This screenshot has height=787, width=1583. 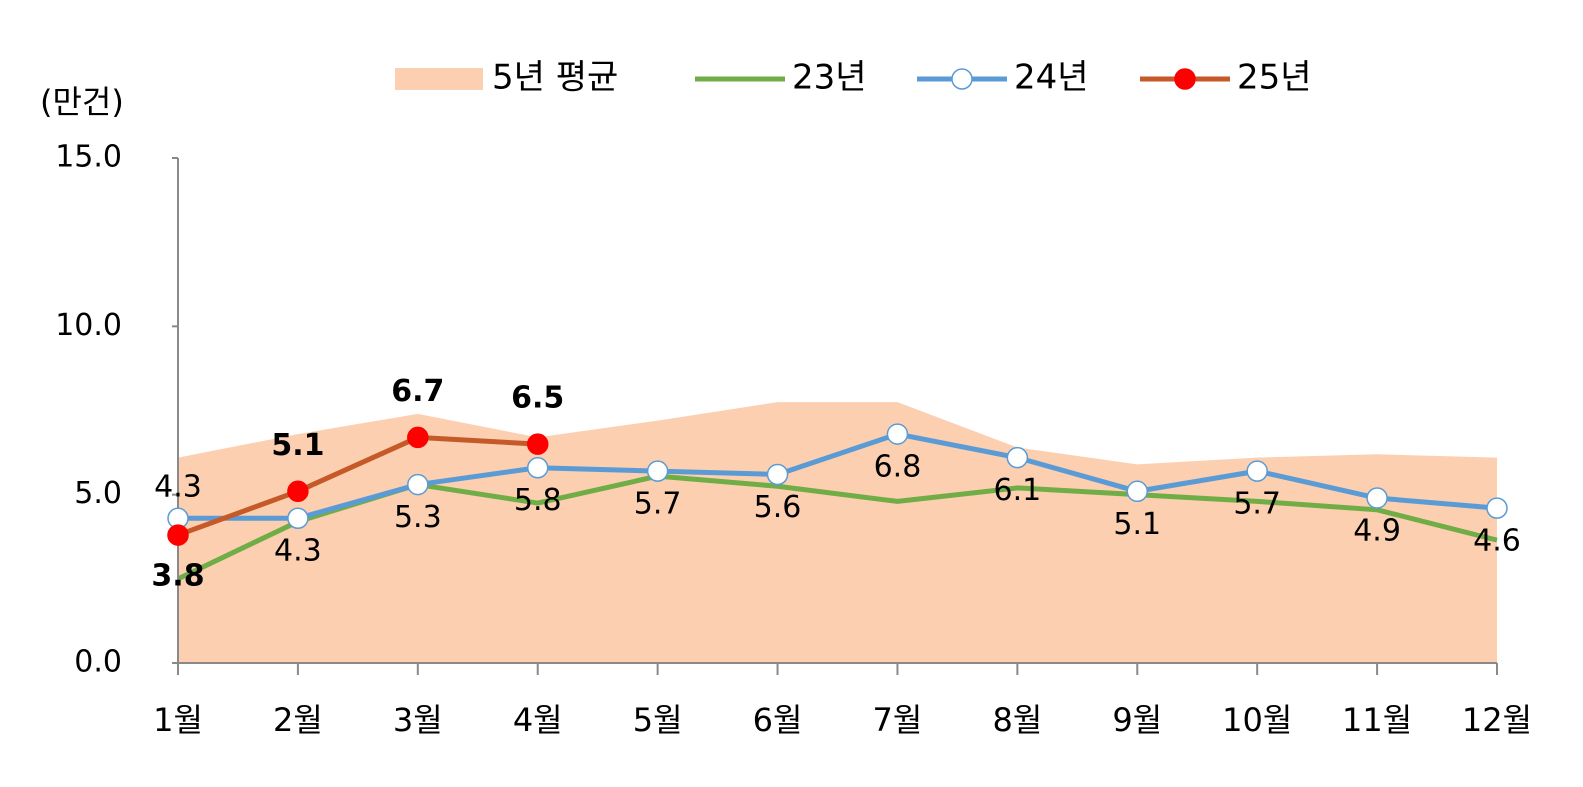 What do you see at coordinates (898, 467) in the screenshot?
I see `data-label: 6.8` at bounding box center [898, 467].